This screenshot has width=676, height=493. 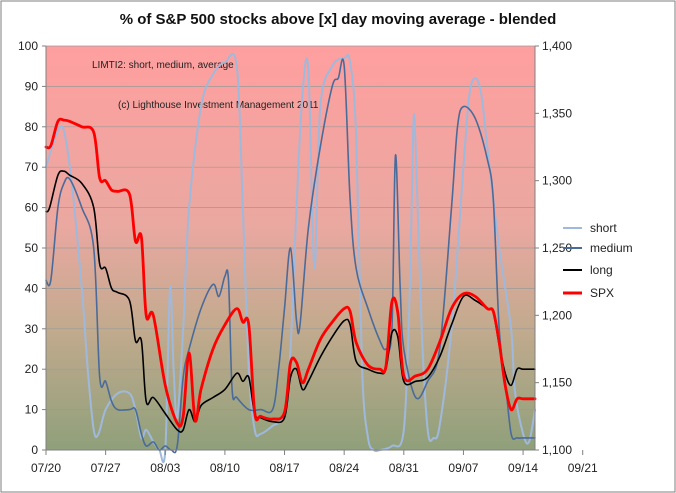 I want to click on y-right-tick-label: 1,250, so click(x=557, y=248).